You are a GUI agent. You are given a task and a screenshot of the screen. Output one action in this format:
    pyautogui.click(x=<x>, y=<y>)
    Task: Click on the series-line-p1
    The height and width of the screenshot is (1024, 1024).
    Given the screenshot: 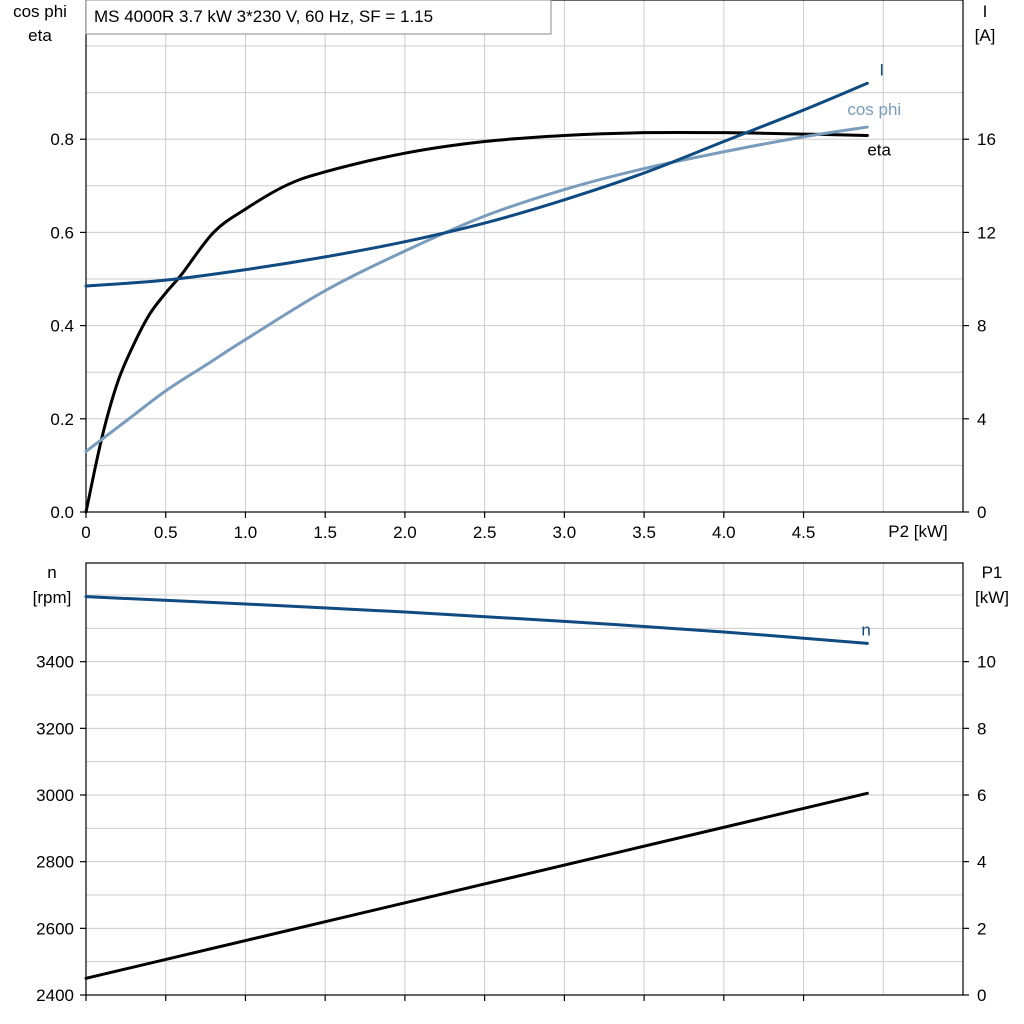 What is the action you would take?
    pyautogui.click(x=476, y=885)
    